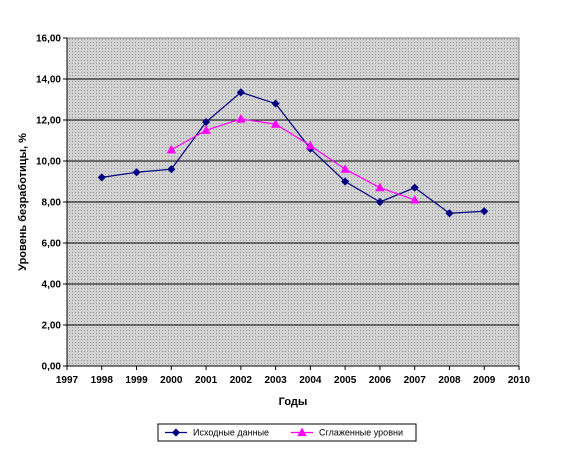  Describe the element at coordinates (52, 244) in the screenshot. I see `y-tick-label: 6,00` at that location.